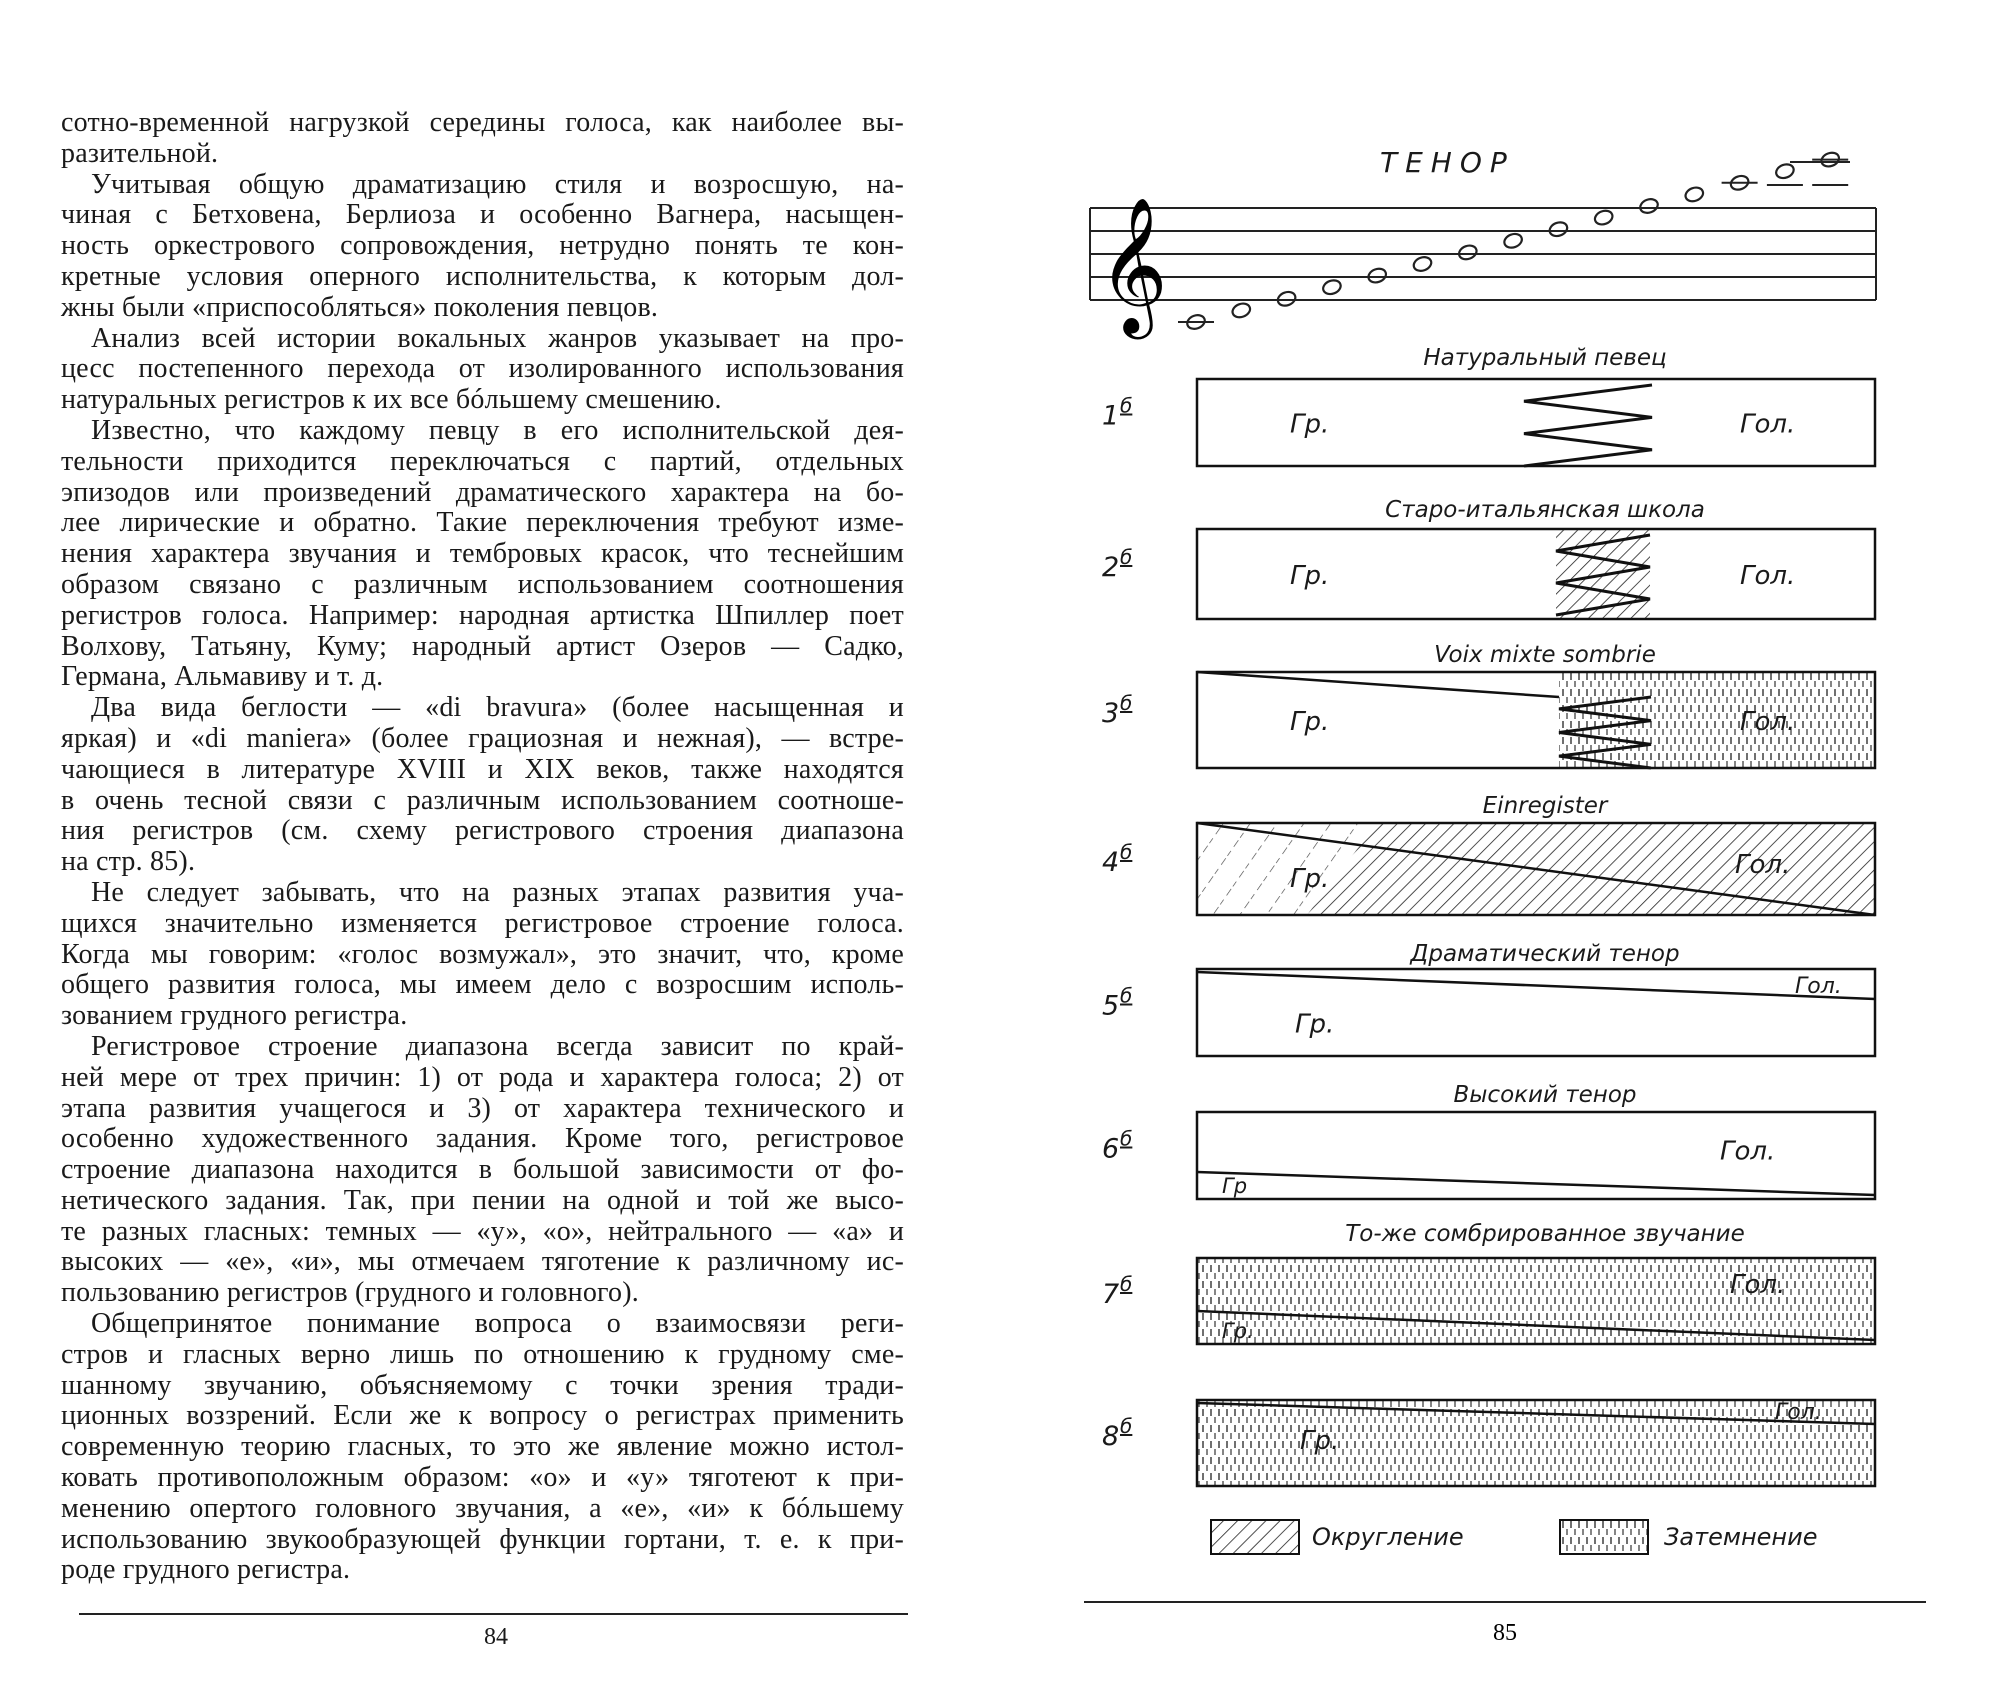 This screenshot has width=2000, height=1696. I want to click on right-page-number: 85, so click(1505, 1633).